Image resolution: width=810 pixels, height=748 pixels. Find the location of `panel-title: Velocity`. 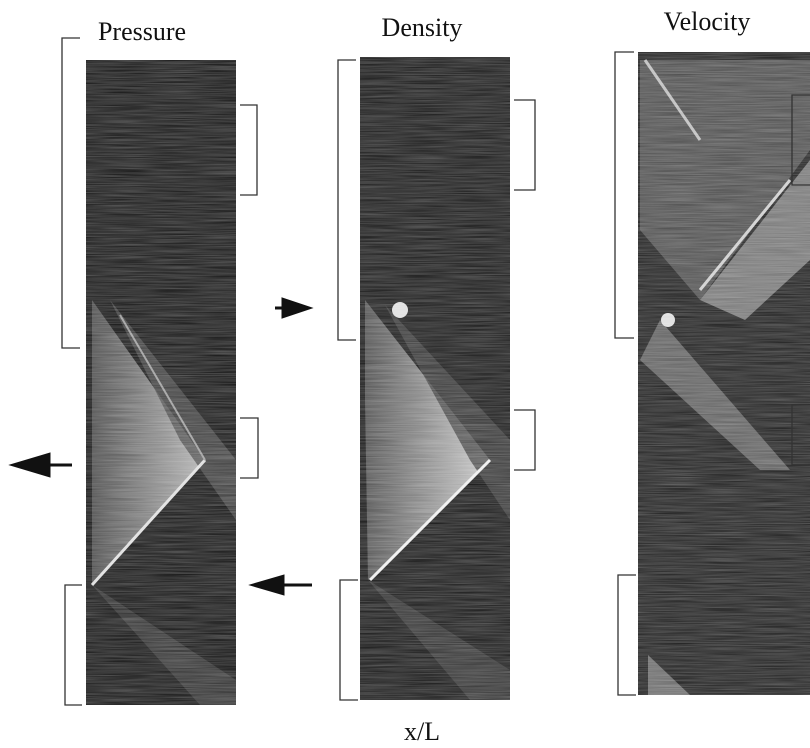

panel-title: Velocity is located at coordinates (707, 21).